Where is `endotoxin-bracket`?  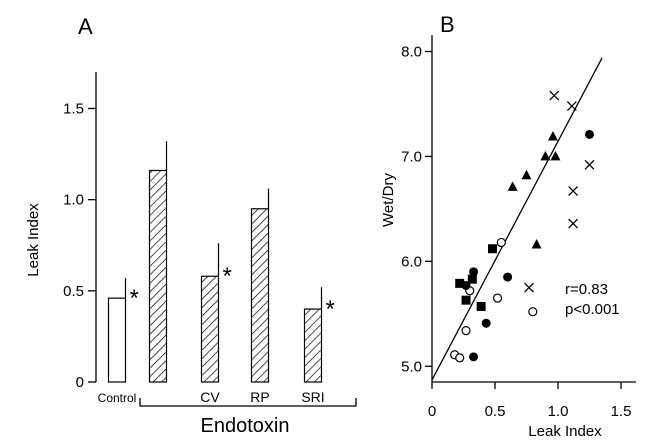
endotoxin-bracket is located at coordinates (248, 402).